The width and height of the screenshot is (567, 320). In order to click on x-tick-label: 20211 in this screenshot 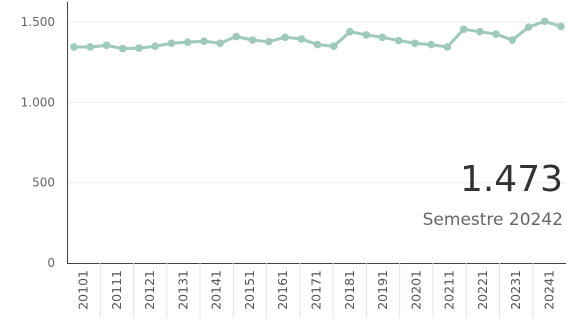, I will do `click(449, 290)`.